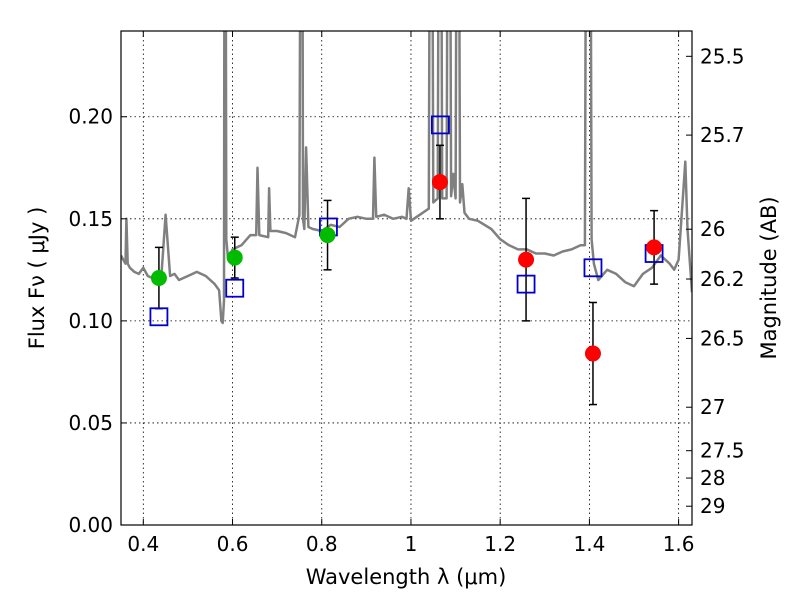  What do you see at coordinates (143, 544) in the screenshot?
I see `x-tick-label: 0.4` at bounding box center [143, 544].